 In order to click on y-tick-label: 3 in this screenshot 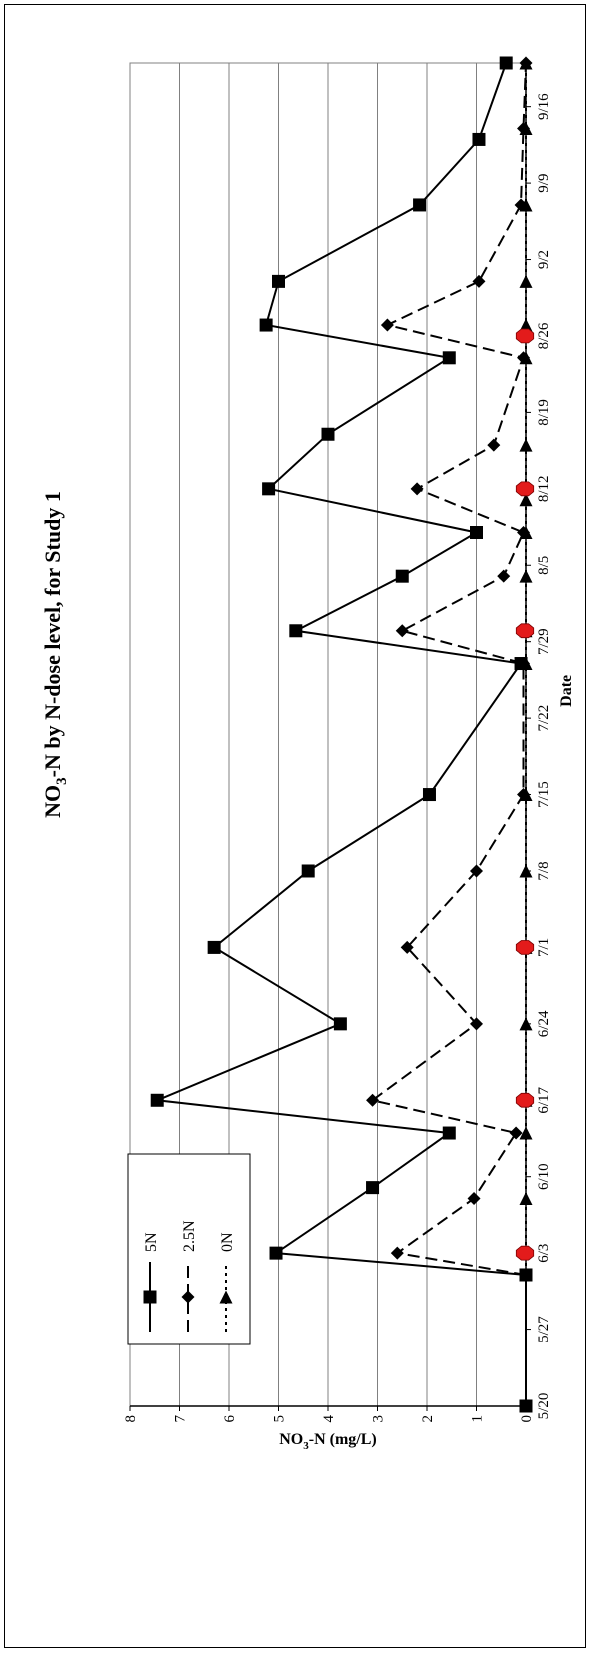, I will do `click(379, 1419)`.